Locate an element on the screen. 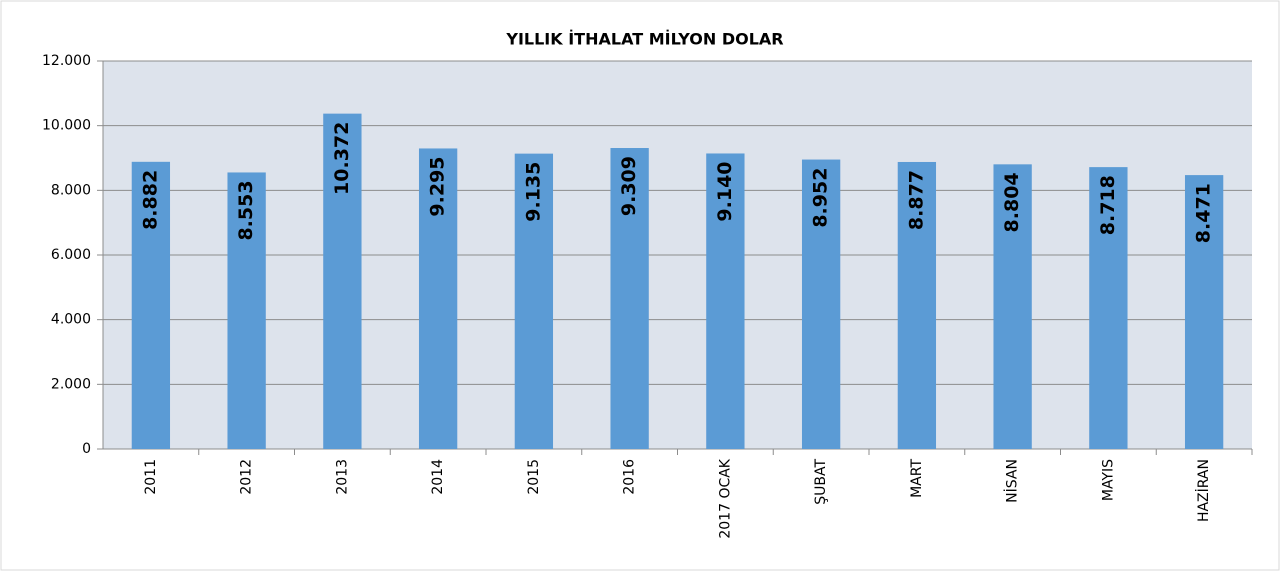 The width and height of the screenshot is (1282, 571). y-tick-label: 4.000 is located at coordinates (71, 320).